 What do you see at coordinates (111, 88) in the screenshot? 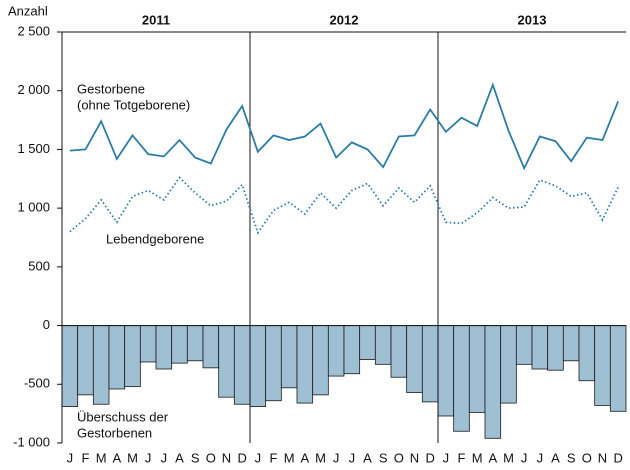
I see `series-annotation: Gestorbene` at bounding box center [111, 88].